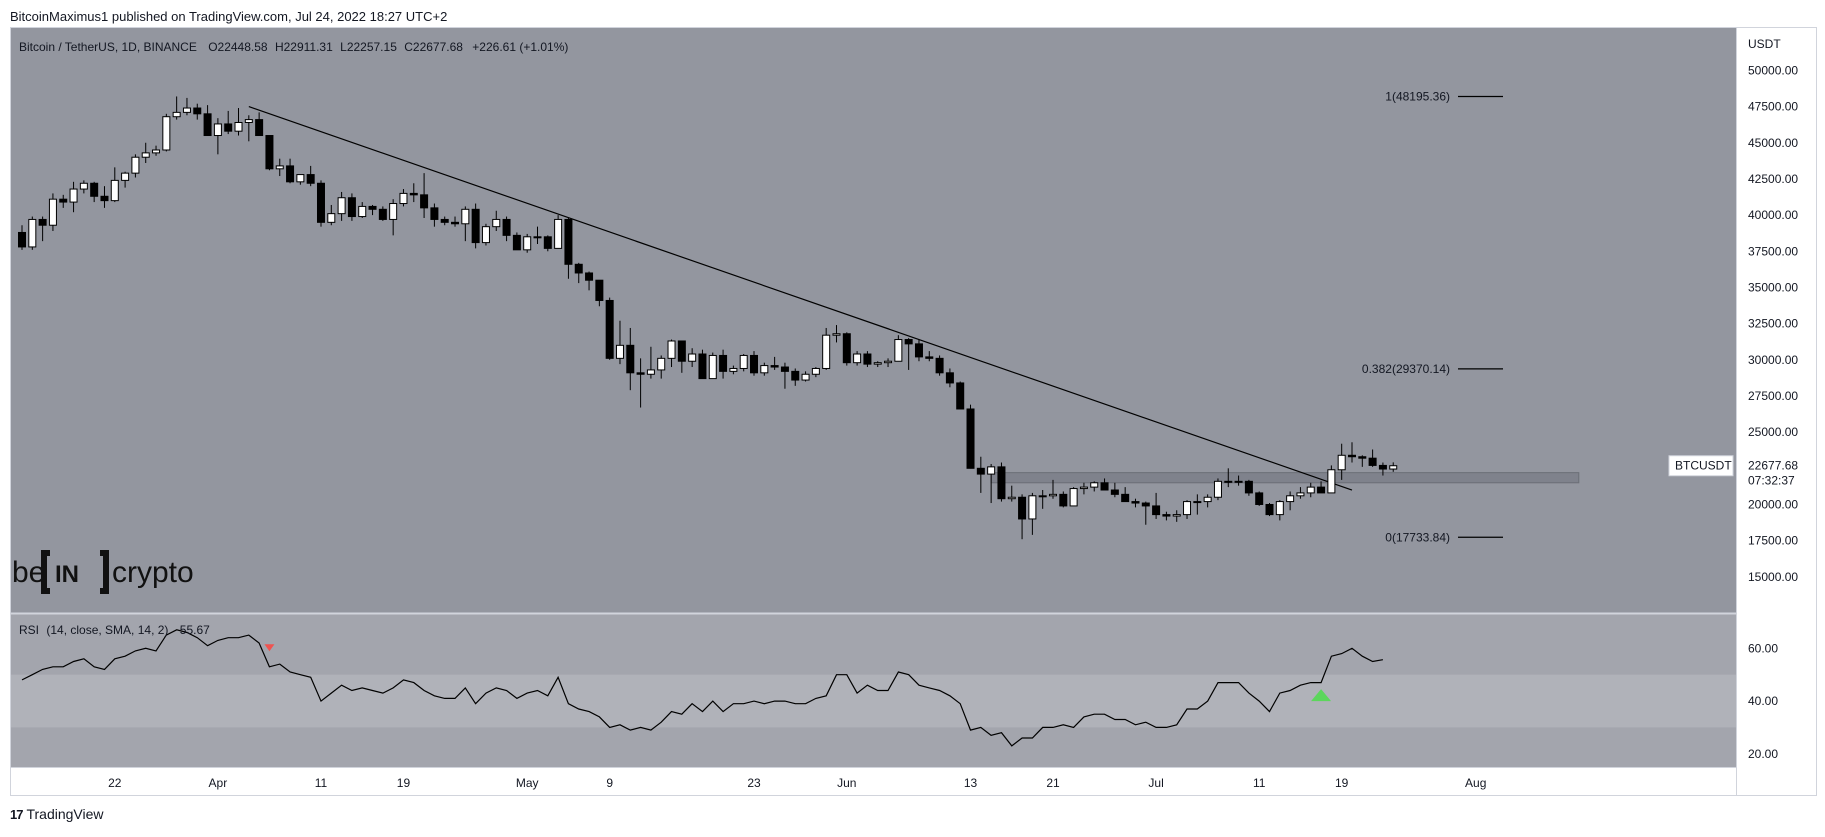 Image resolution: width=1825 pixels, height=837 pixels. What do you see at coordinates (1773, 287) in the screenshot?
I see `price-tick-label: 35000.00` at bounding box center [1773, 287].